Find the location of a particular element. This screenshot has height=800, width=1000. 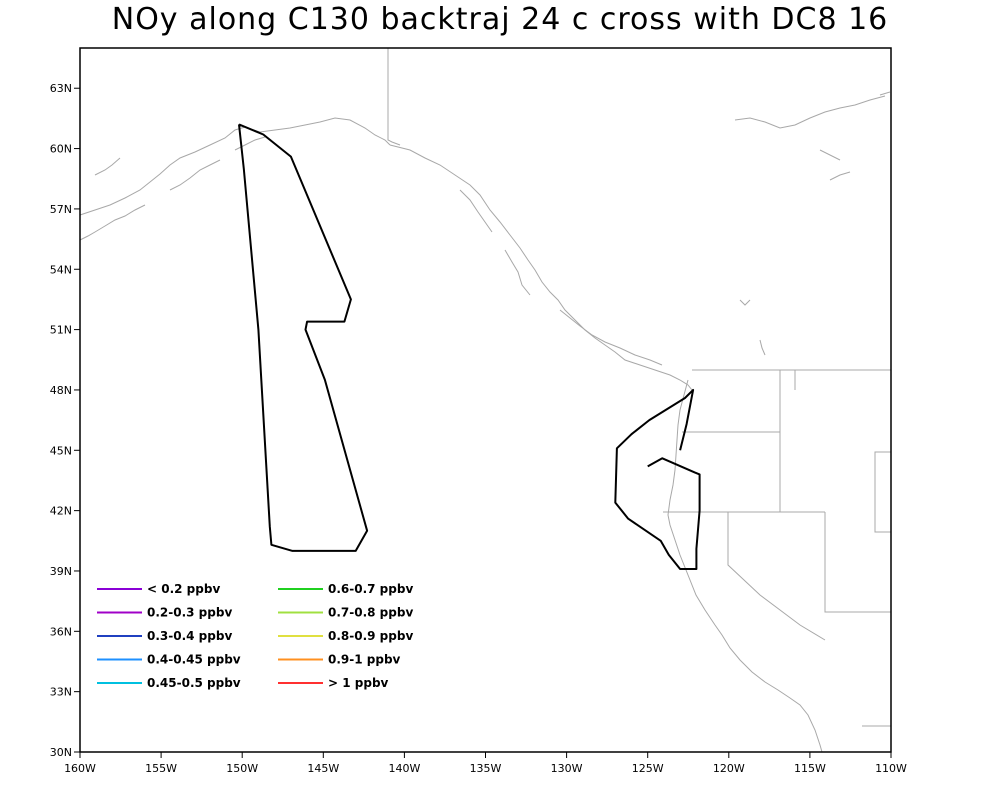

x-tick-label: 140W is located at coordinates (404, 768).